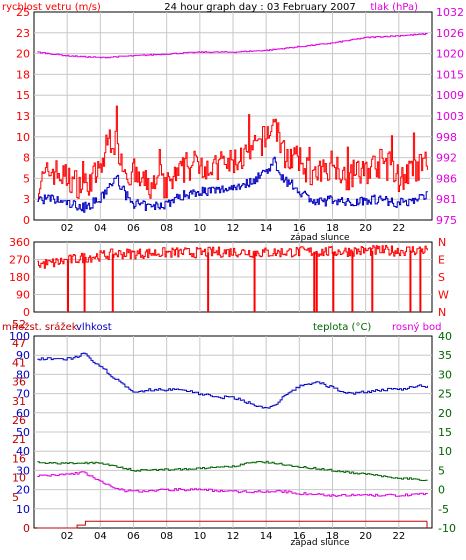 The width and height of the screenshot is (466, 560). I want to click on tick-label-temperature: 20, so click(445, 413).